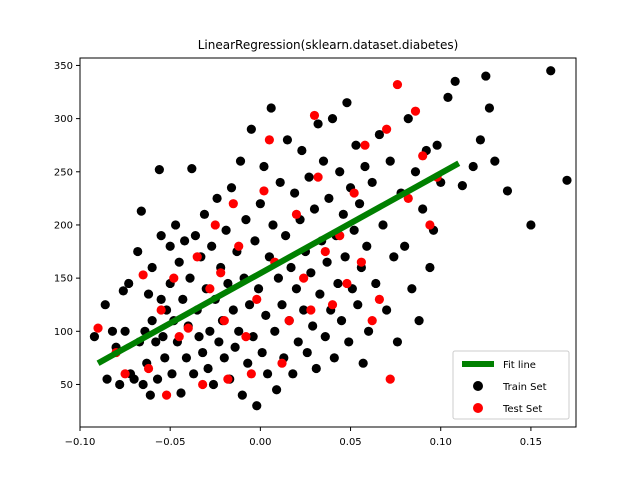  What do you see at coordinates (63, 225) in the screenshot?
I see `y-tick-label: 200` at bounding box center [63, 225].